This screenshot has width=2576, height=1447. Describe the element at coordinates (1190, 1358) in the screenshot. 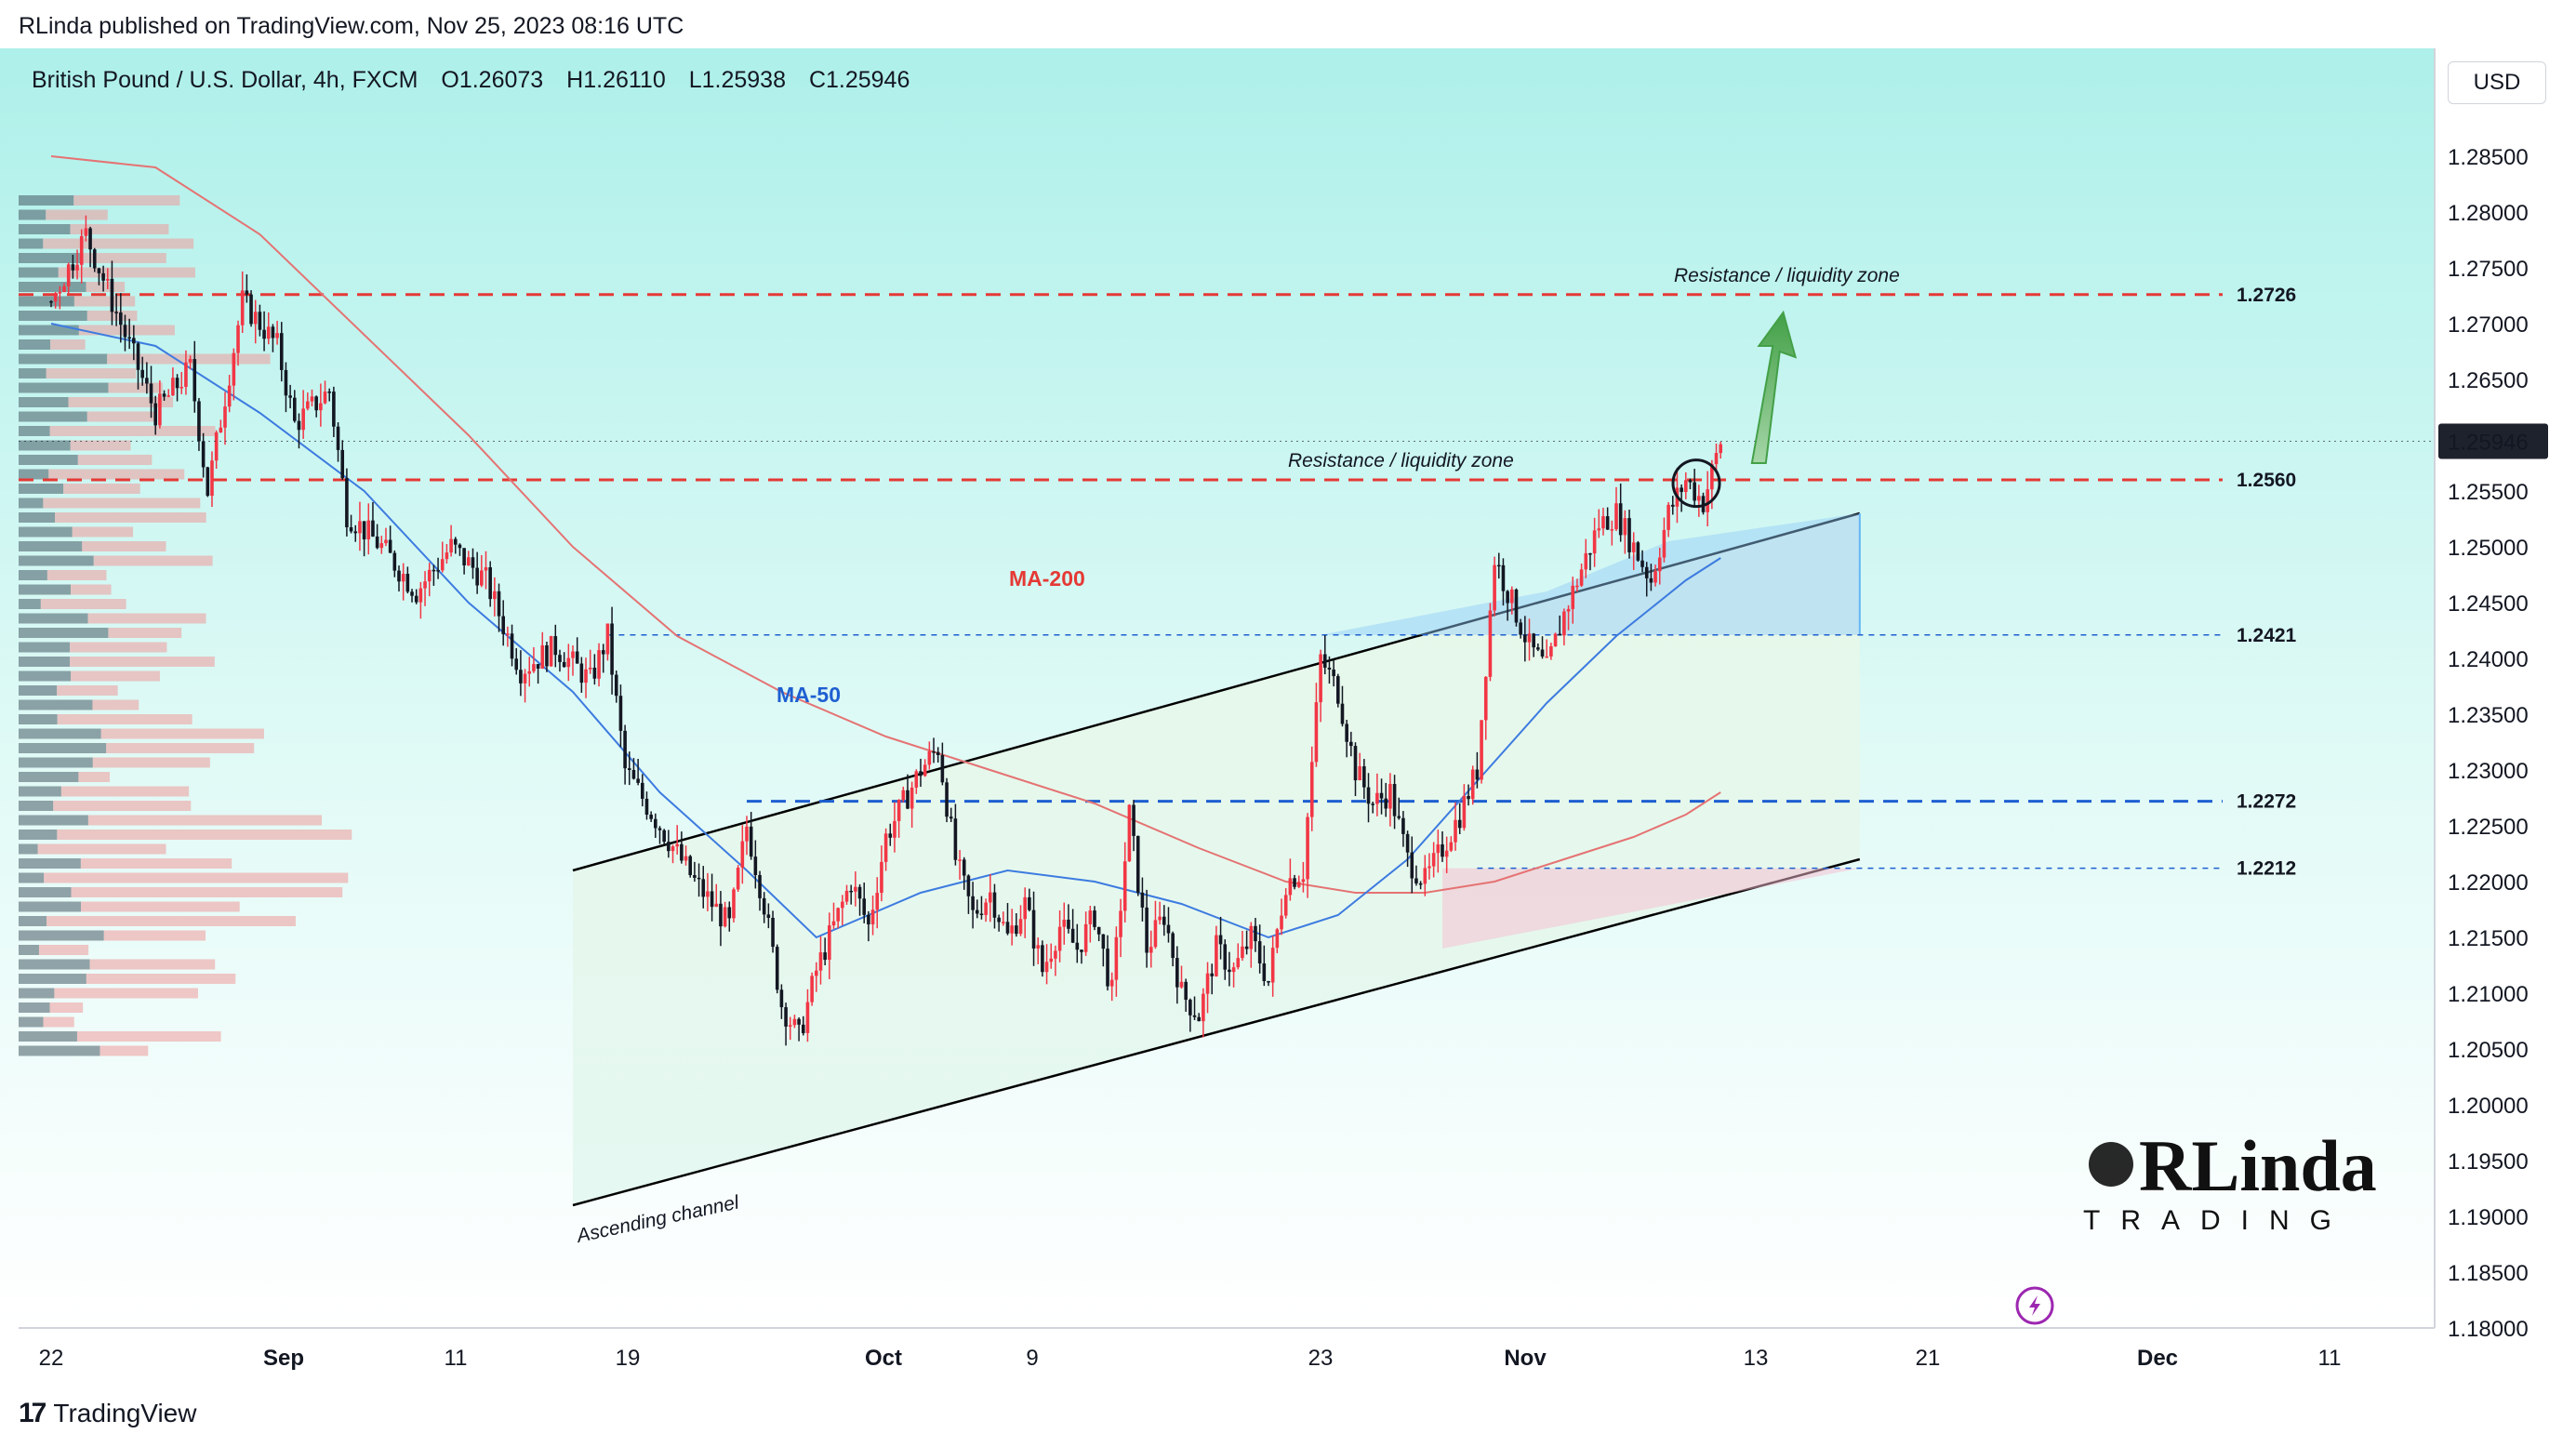

I see `time-axis: 22 Sep 11 19 Oct 9 23 Nov 13 21 Dec 11` at that location.